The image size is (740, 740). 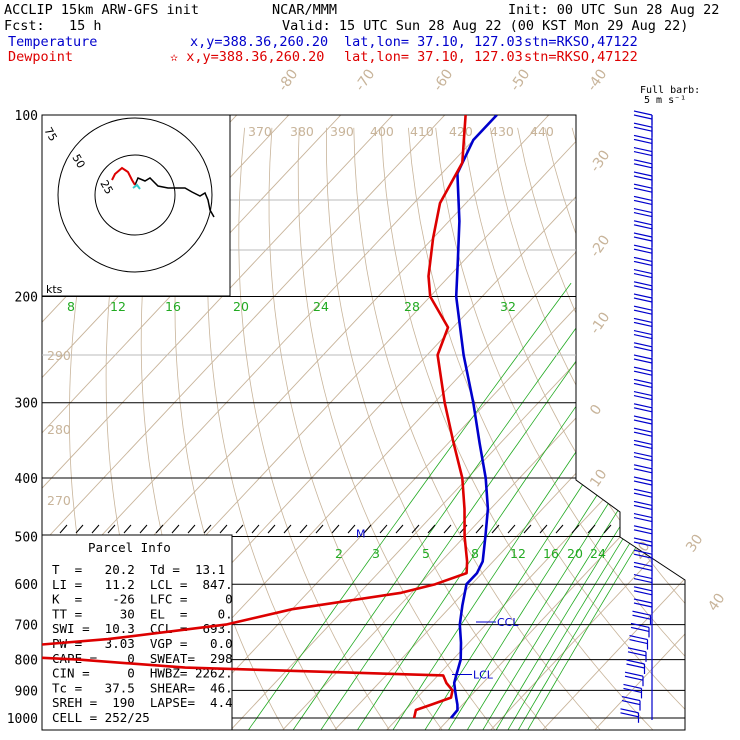 What do you see at coordinates (302, 131) in the screenshot?
I see `theta-tick-label: 380` at bounding box center [302, 131].